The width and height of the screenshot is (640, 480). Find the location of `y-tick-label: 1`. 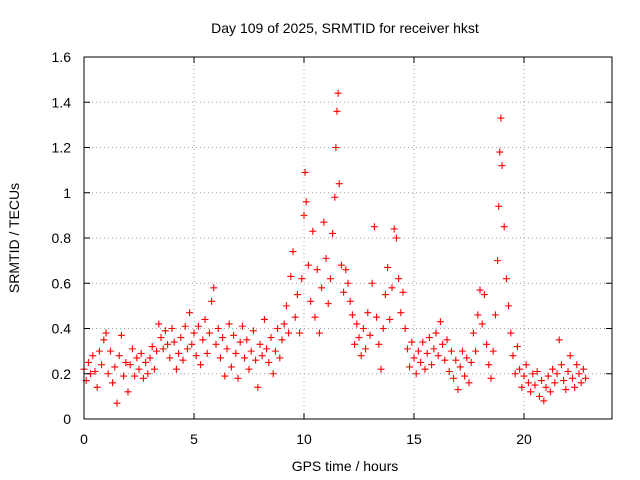

y-tick-label: 1 is located at coordinates (67, 193).